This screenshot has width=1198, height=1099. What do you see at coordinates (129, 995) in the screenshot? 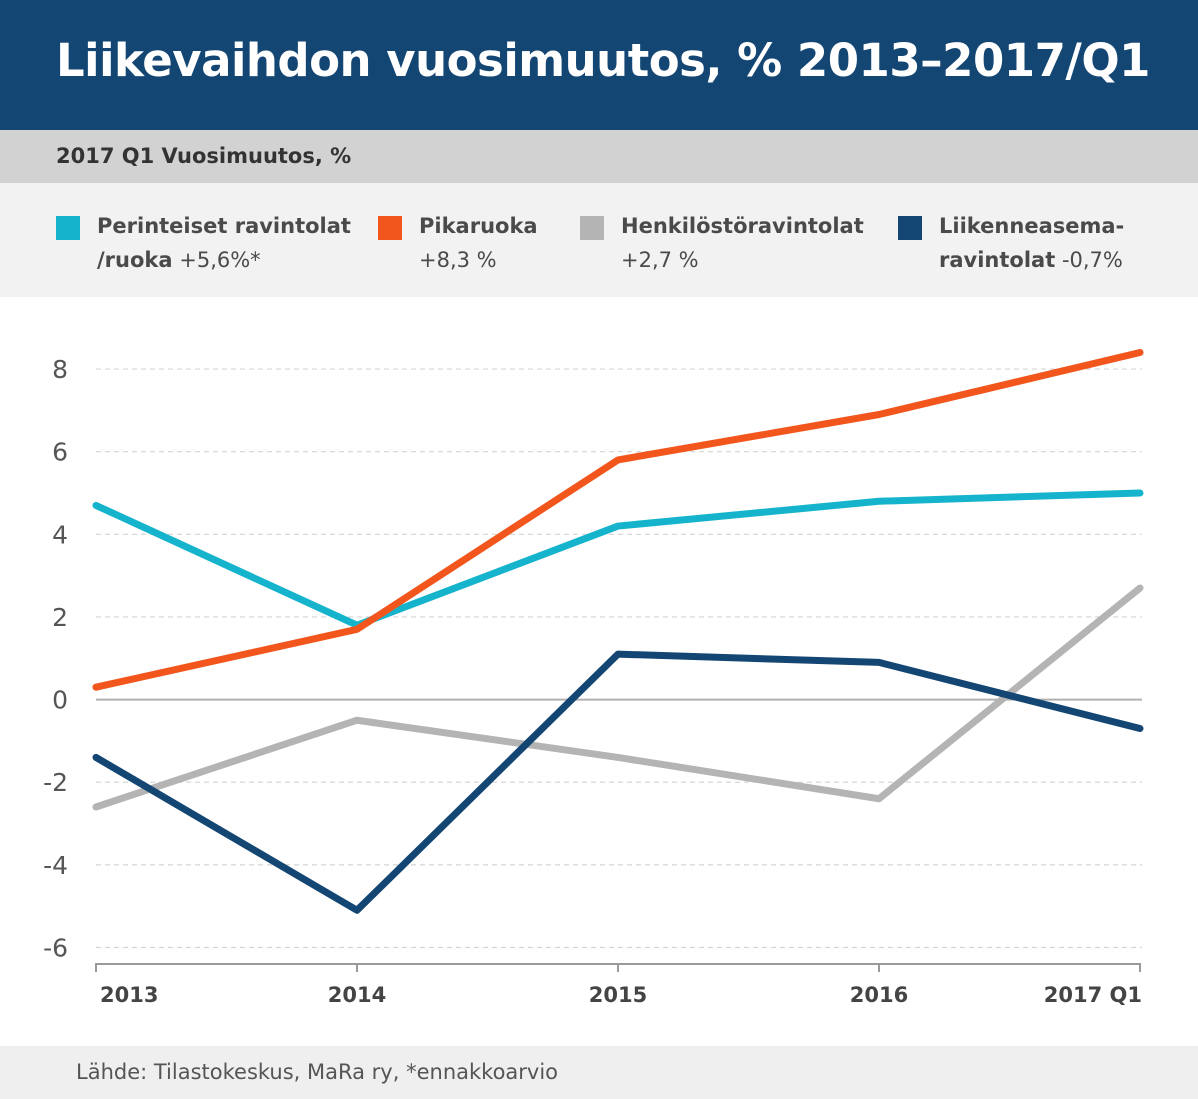
I see `x-tick-label: 2013` at bounding box center [129, 995].